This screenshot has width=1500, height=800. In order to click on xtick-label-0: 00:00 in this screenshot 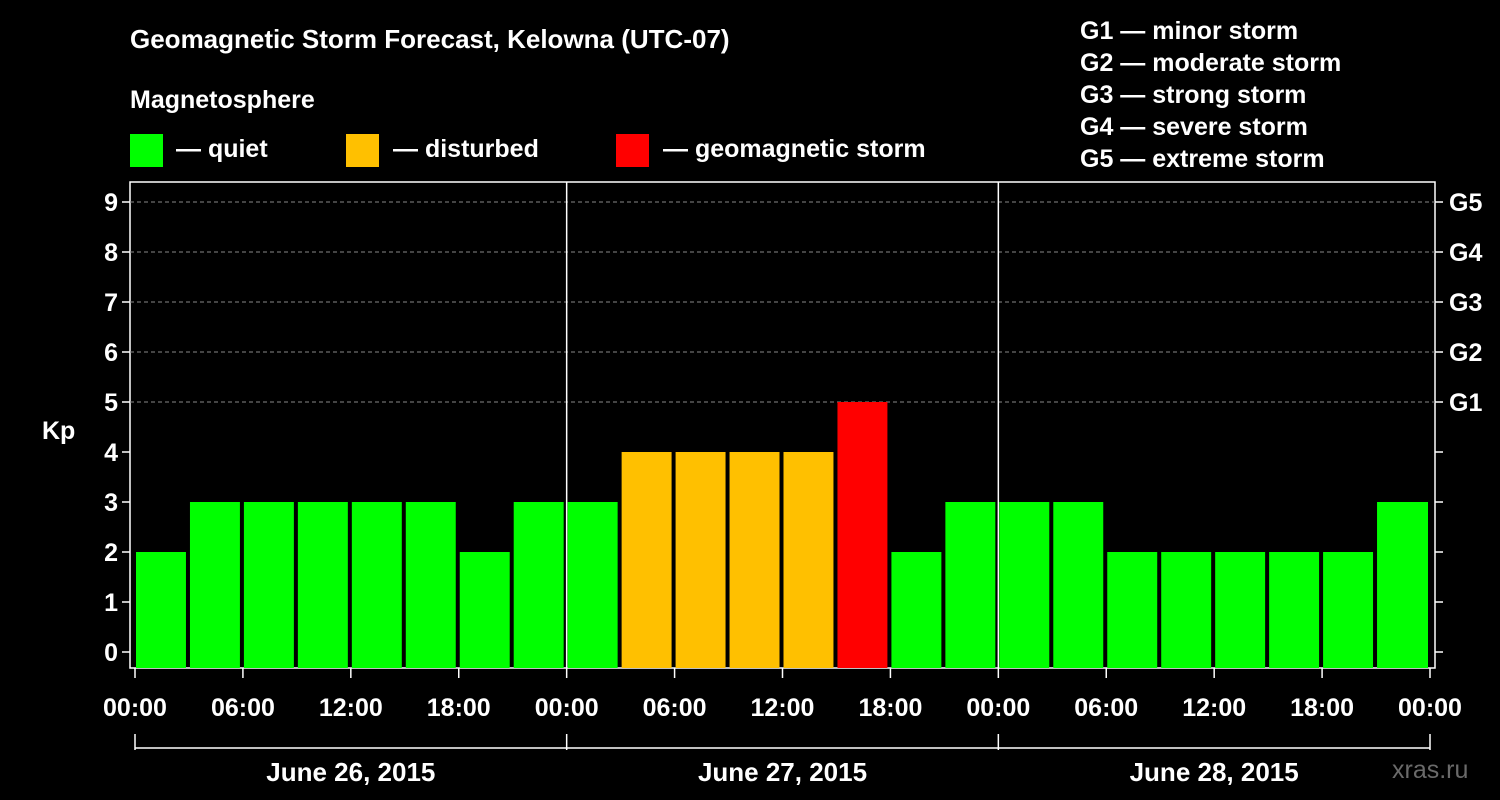, I will do `click(135, 708)`.